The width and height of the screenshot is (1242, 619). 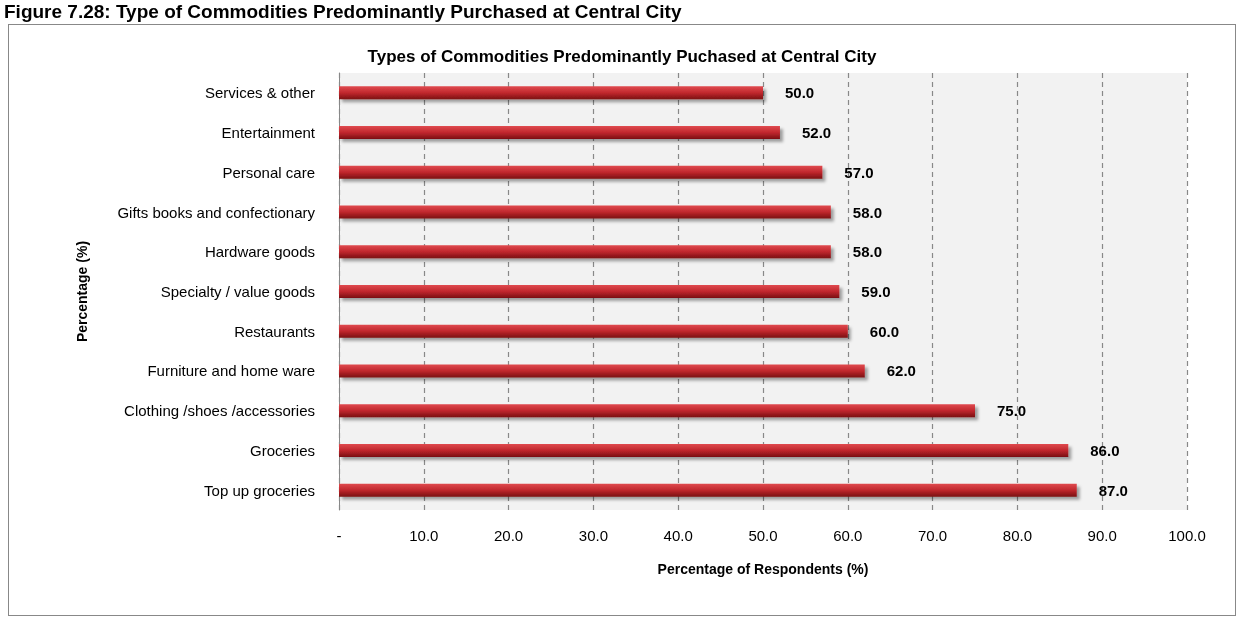 I want to click on data-label: 86.0, so click(x=1105, y=450).